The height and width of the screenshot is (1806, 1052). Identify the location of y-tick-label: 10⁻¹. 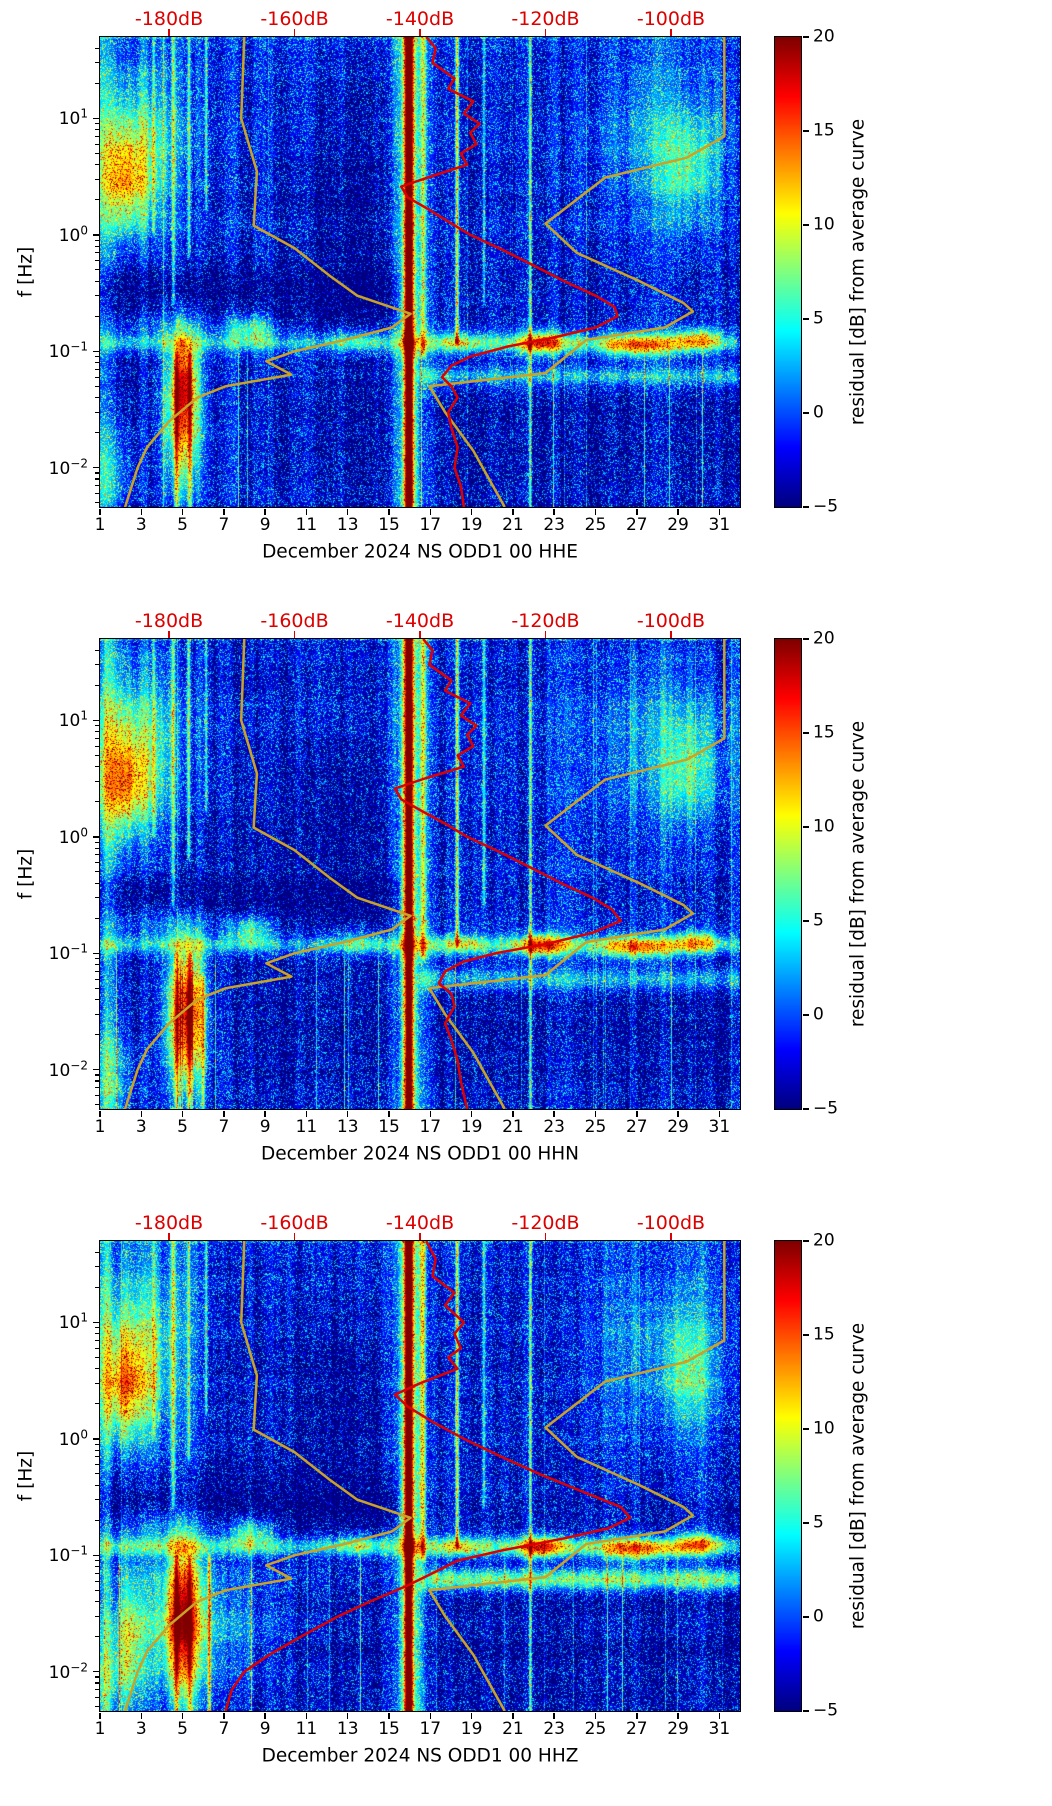
(68, 1555).